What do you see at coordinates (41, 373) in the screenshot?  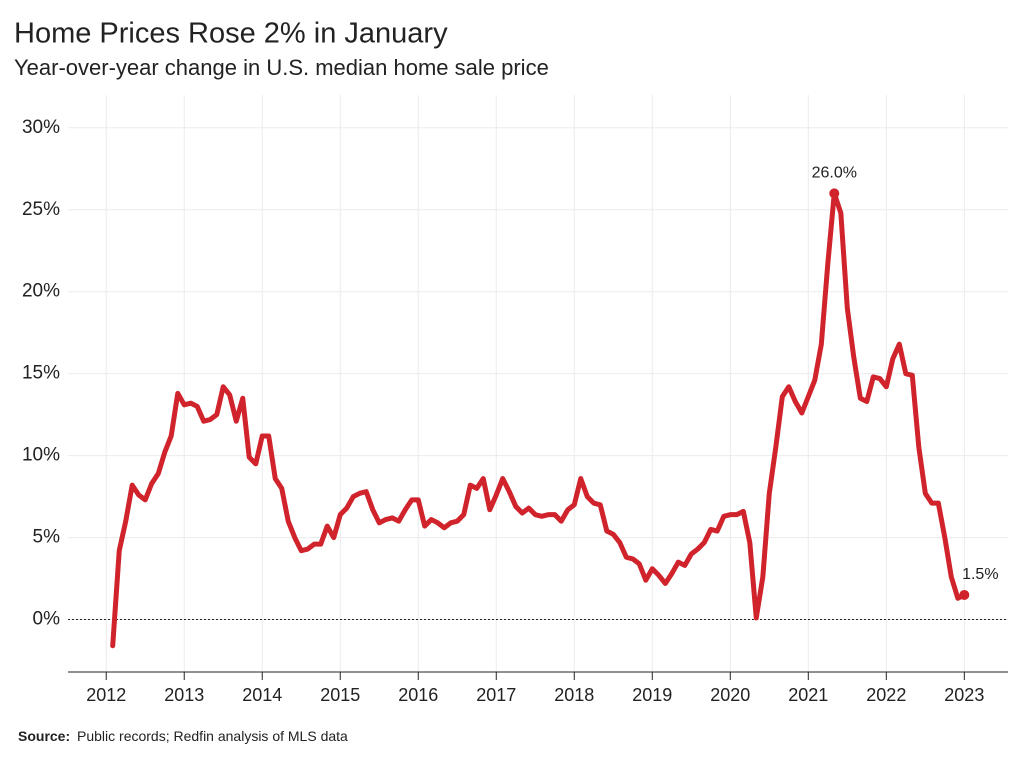 I see `y-tick-label: 15%` at bounding box center [41, 373].